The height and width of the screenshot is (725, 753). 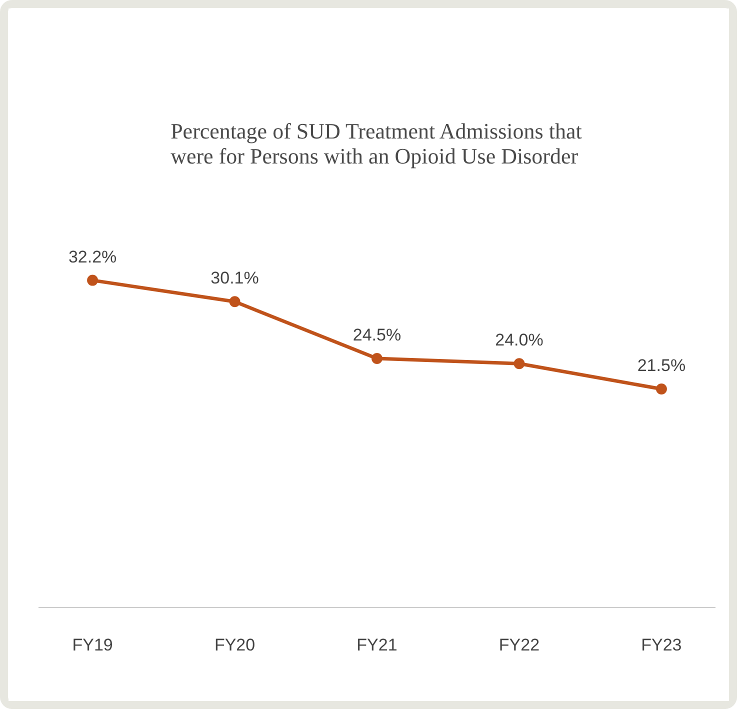 I want to click on chart-title: Percentage of SUD Treatment Admissions that were for Persons with an Opioid Use Disorder, so click(x=376, y=143).